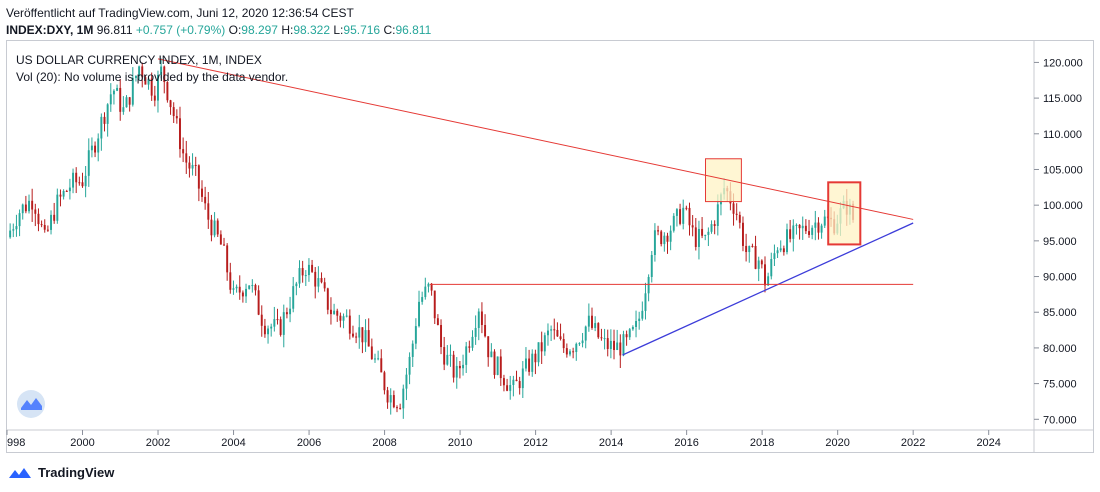 This screenshot has height=492, width=1100. Describe the element at coordinates (768, 289) in the screenshot. I see `support-trendline` at that location.